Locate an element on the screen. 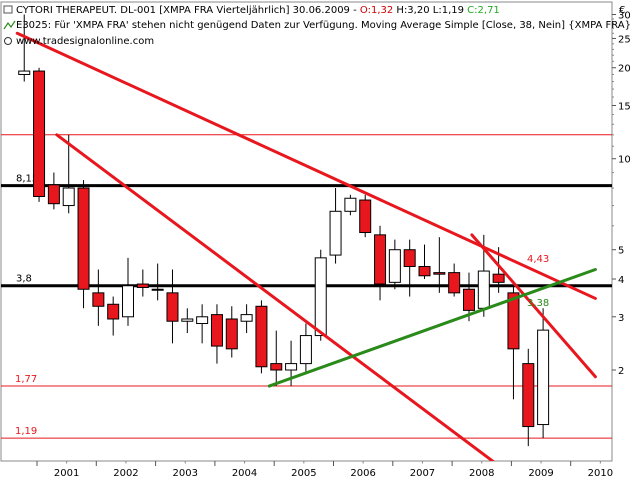 The width and height of the screenshot is (640, 484). y-tick-label: 25 is located at coordinates (624, 39).